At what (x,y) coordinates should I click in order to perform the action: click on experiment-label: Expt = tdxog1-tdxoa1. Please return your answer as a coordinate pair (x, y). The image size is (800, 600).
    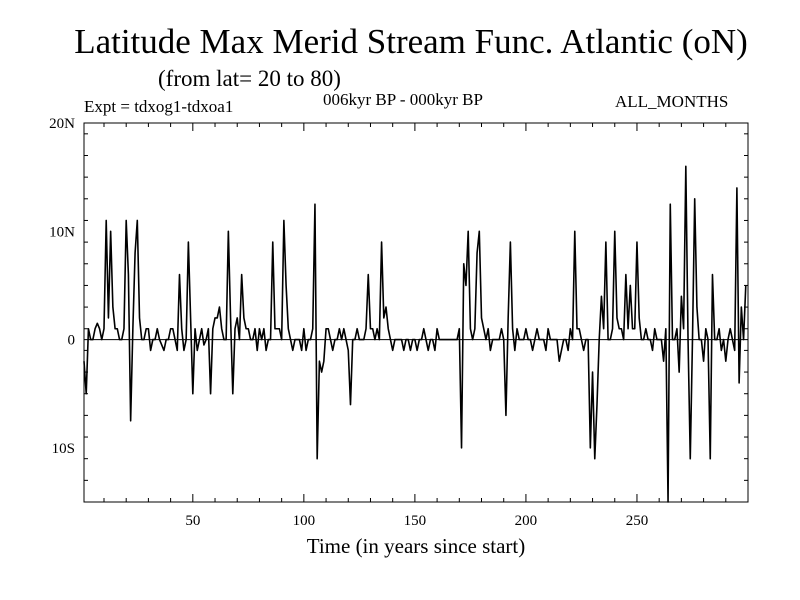
    Looking at the image, I should click on (159, 106).